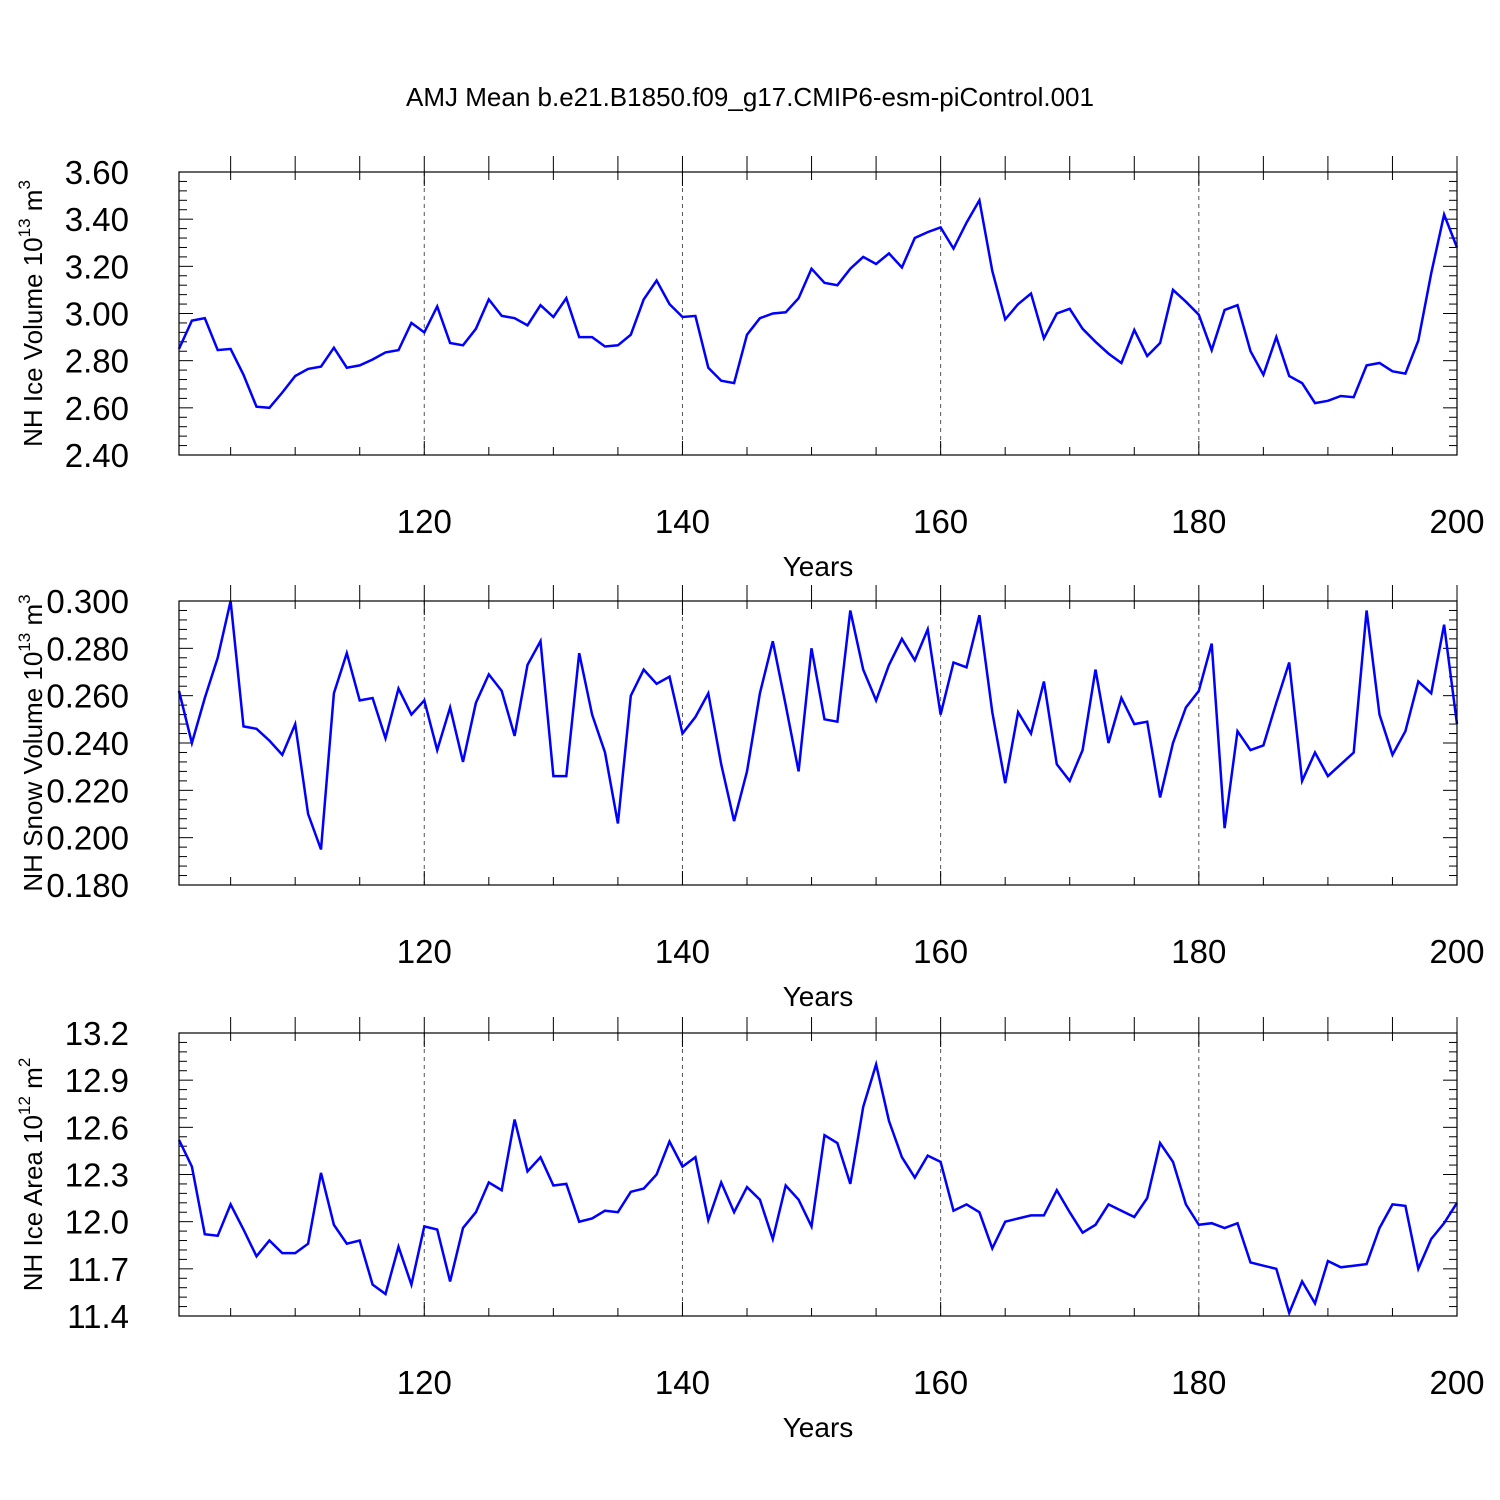 This screenshot has height=1500, width=1500. Describe the element at coordinates (31, 313) in the screenshot. I see `y-axis-label: NH Ice Volume 1013 m3` at that location.